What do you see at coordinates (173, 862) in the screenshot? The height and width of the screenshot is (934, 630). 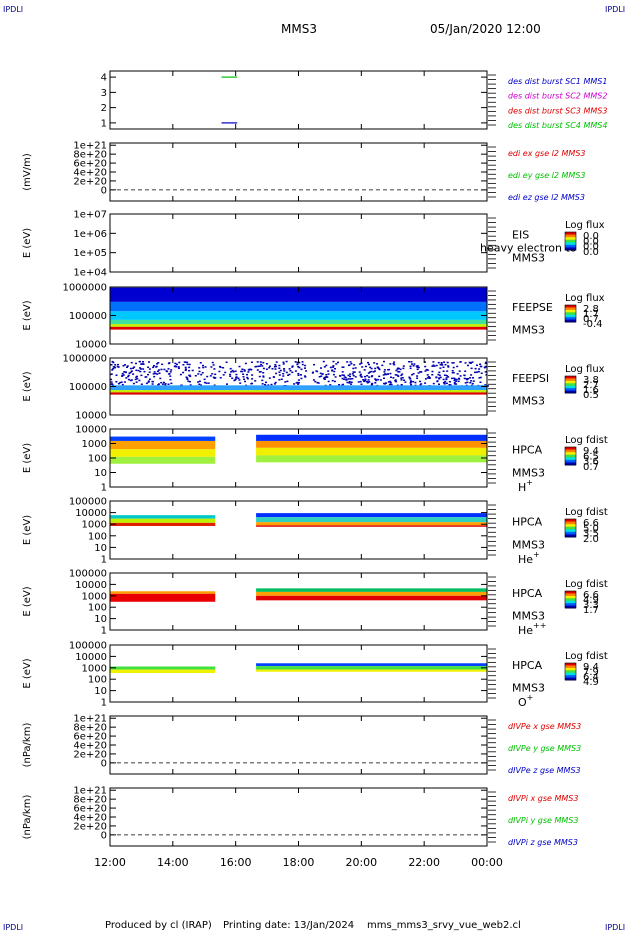 I see `time-tick-label: 14:00` at bounding box center [173, 862].